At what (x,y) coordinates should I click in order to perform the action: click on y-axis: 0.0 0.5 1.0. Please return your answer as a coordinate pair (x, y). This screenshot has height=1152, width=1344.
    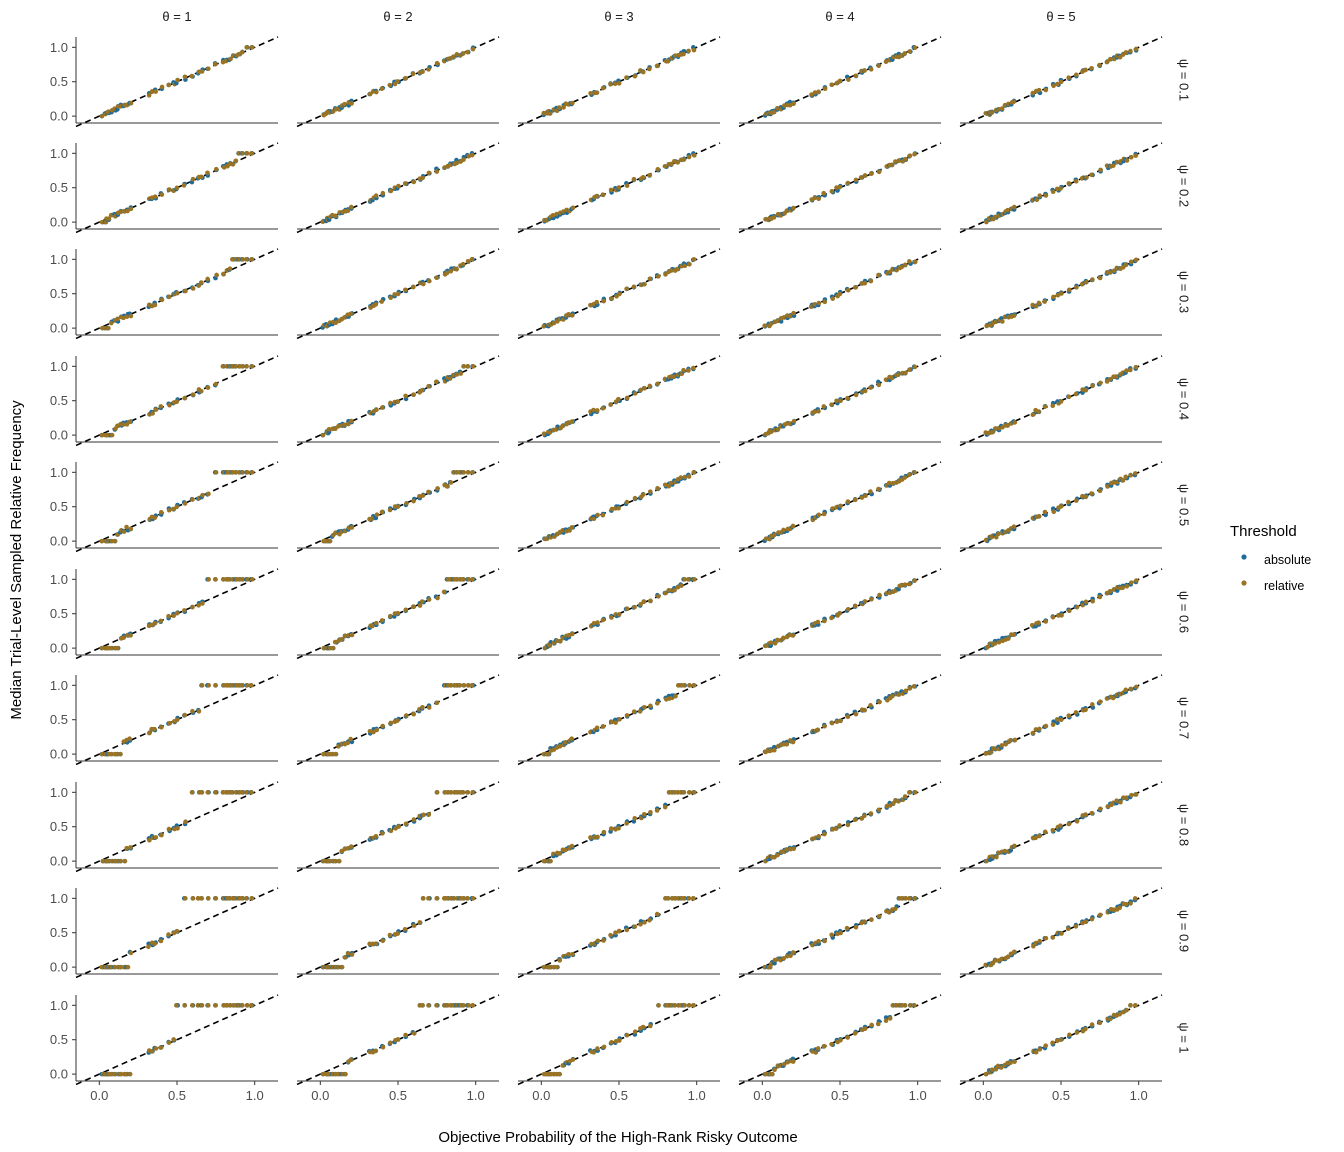
    Looking at the image, I should click on (63, 825).